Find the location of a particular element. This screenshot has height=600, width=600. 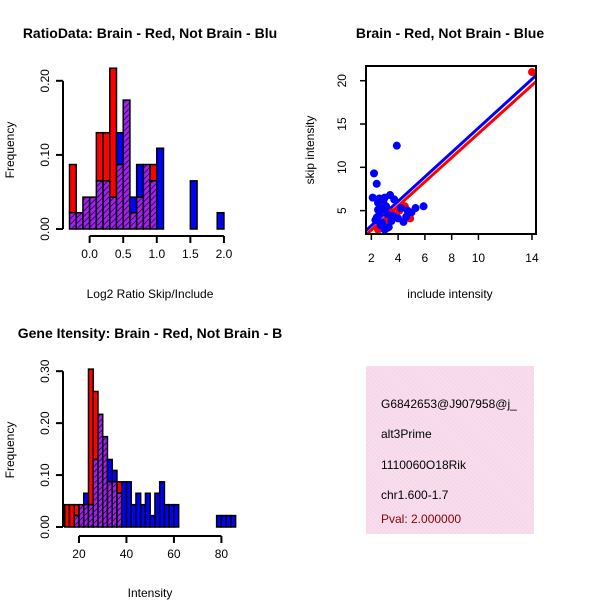

scatter-ylabel: skip intensity is located at coordinates (310, 150).